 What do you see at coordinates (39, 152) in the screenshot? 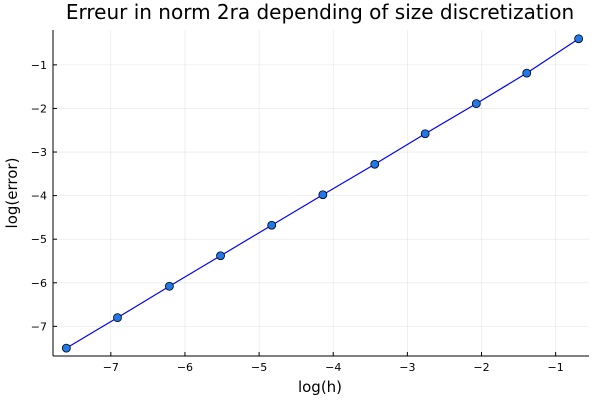
I see `y-tick-label: −3` at bounding box center [39, 152].